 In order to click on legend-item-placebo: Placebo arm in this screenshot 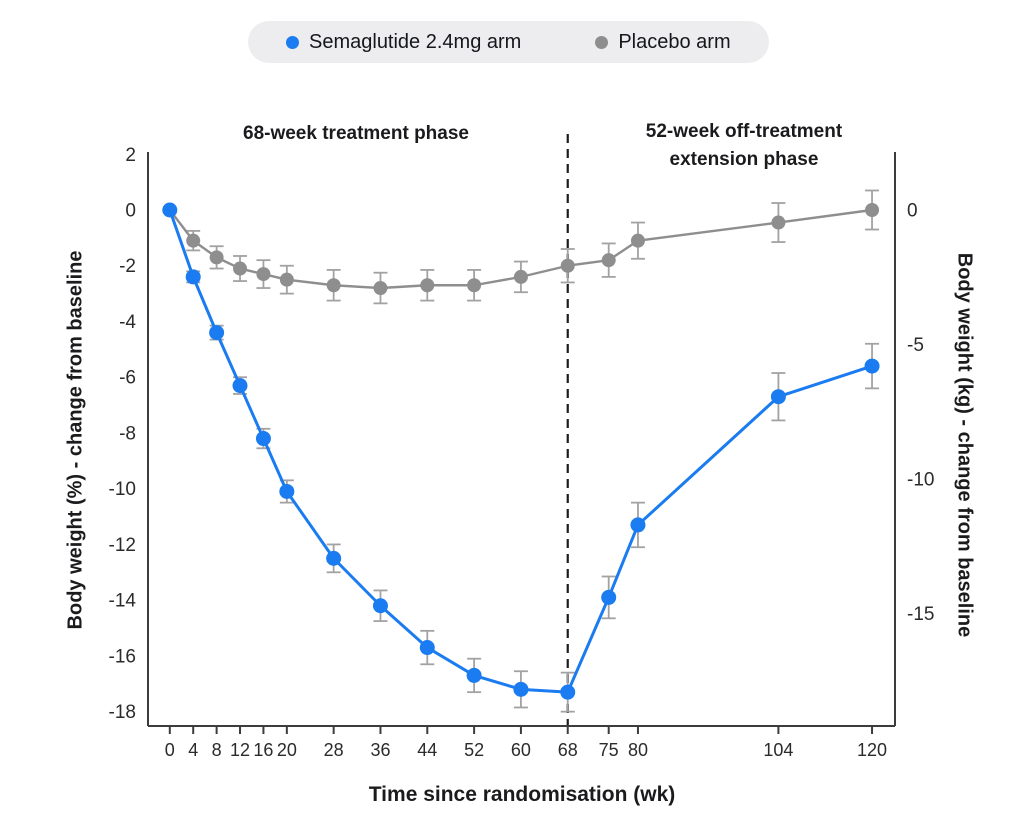, I will do `click(663, 42)`.